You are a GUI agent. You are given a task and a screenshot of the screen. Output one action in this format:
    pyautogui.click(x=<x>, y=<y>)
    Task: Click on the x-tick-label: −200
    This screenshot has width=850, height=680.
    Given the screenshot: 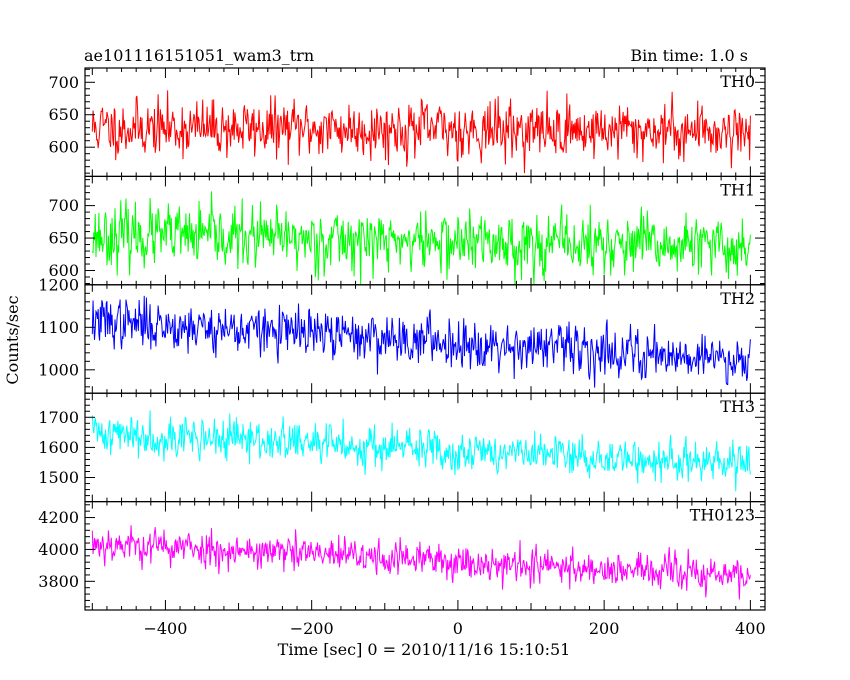 What is the action you would take?
    pyautogui.click(x=312, y=628)
    